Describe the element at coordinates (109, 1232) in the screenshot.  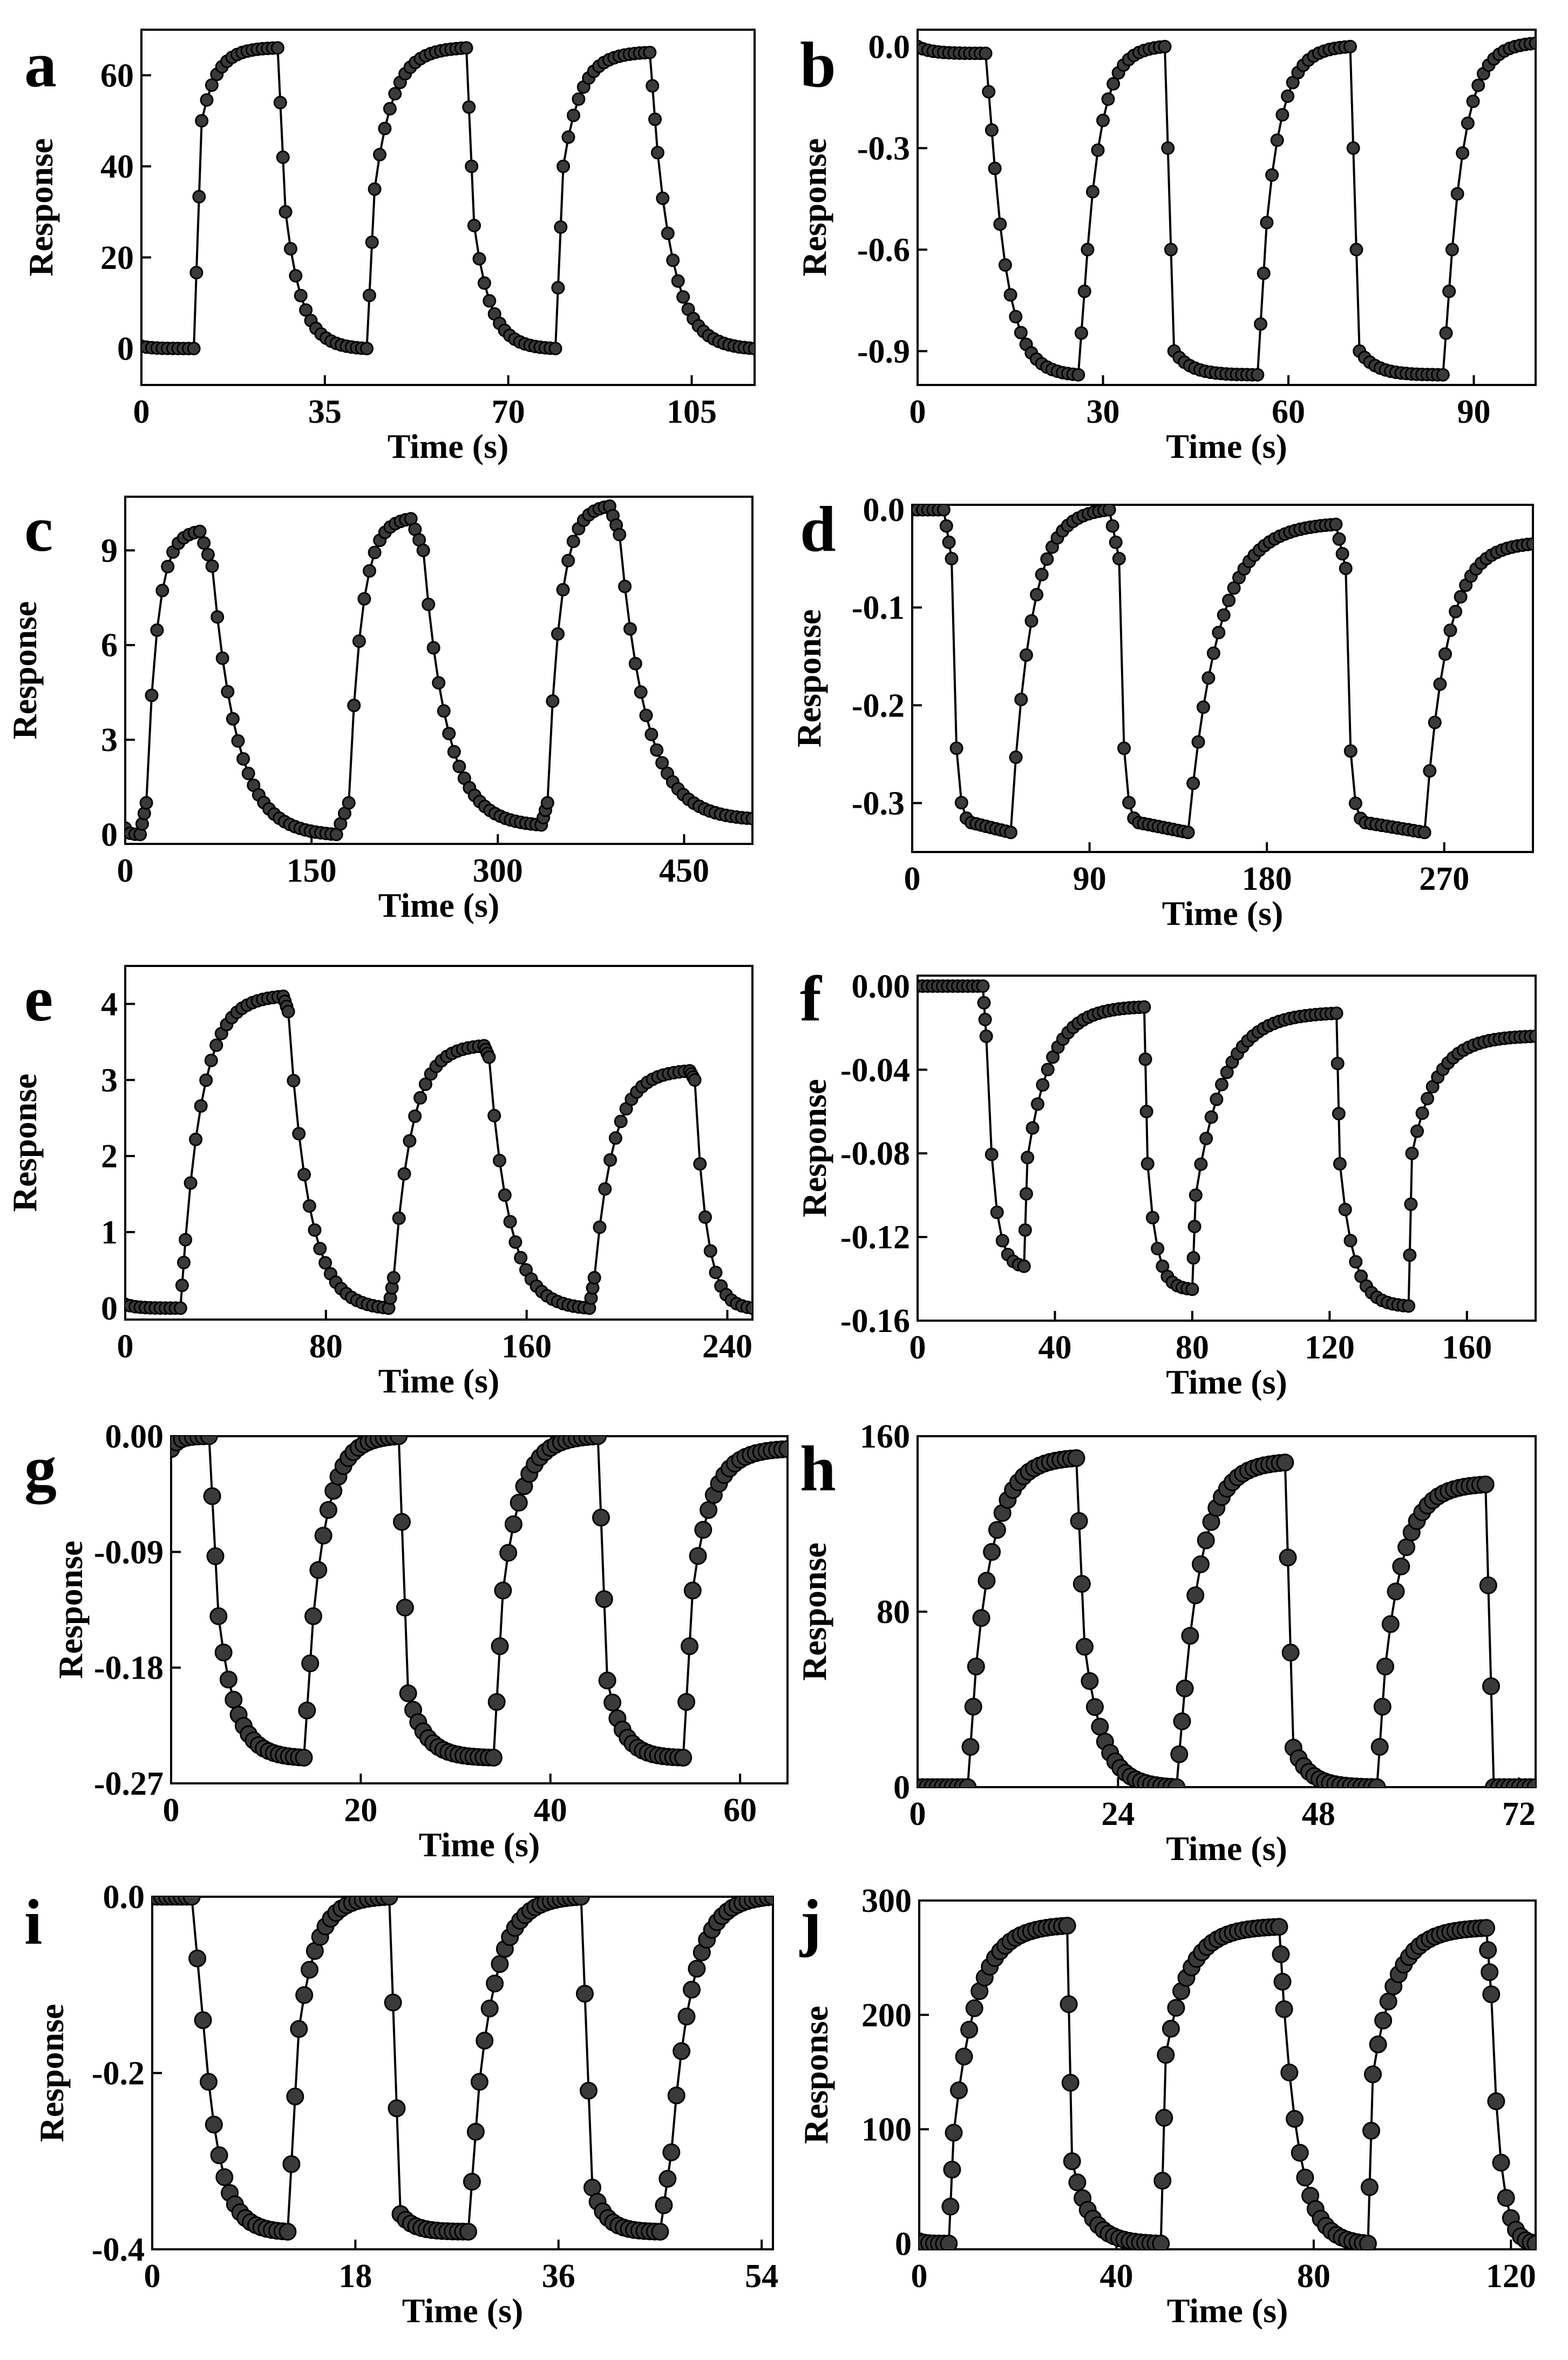
I see `y-tick-label: 1` at that location.